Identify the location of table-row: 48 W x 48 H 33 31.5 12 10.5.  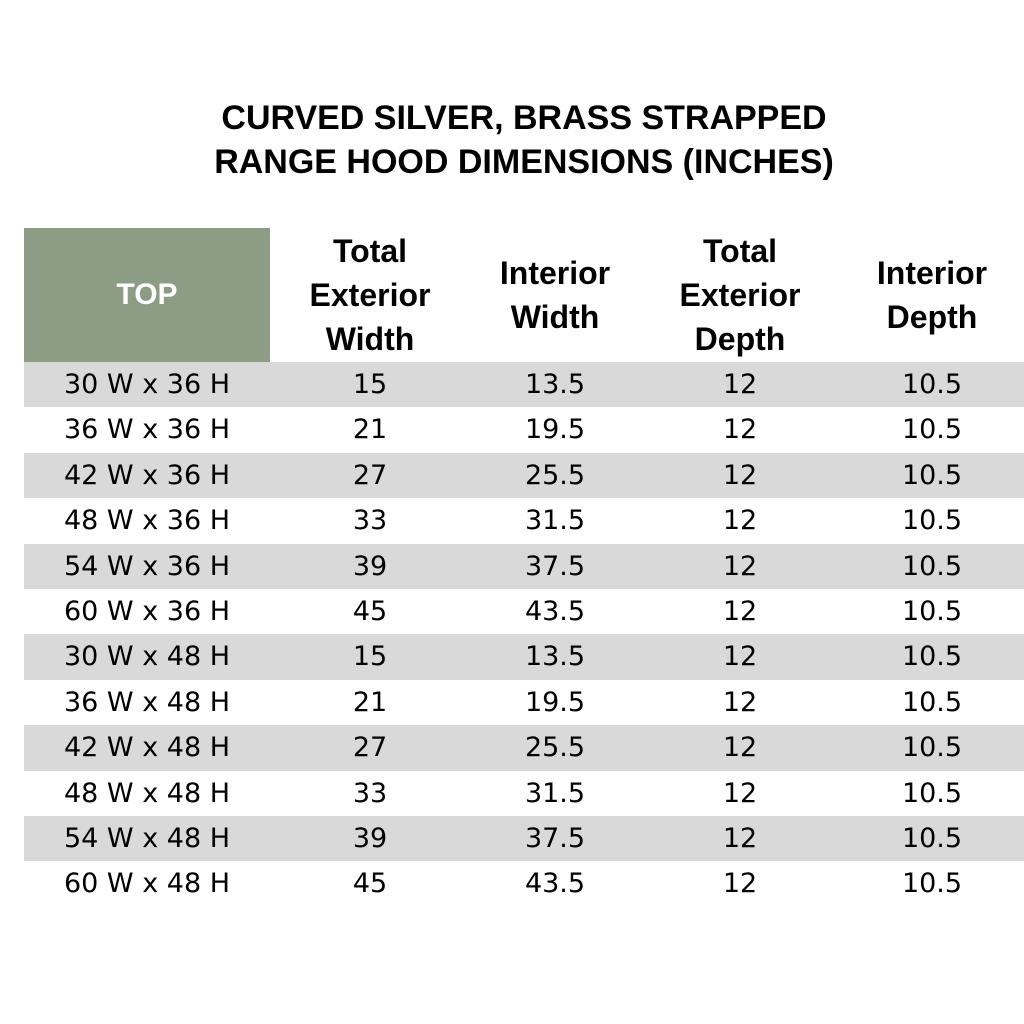
(524, 793).